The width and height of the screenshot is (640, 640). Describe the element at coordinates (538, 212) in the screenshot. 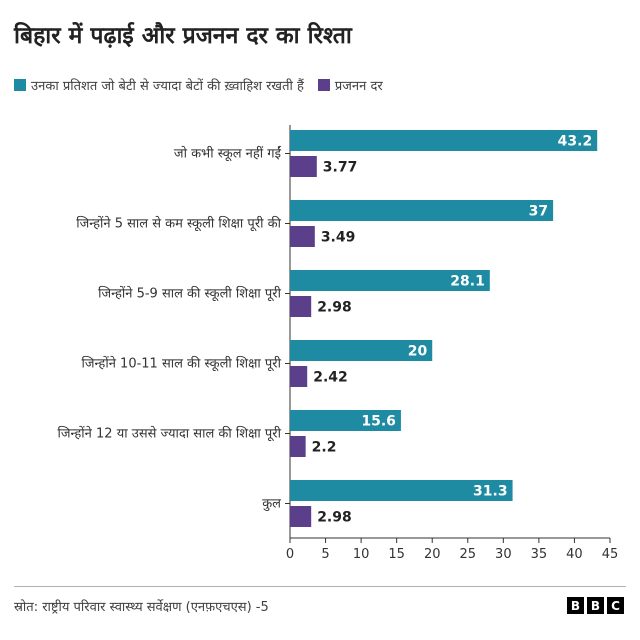

I see `son-preference-value-label: 37` at that location.